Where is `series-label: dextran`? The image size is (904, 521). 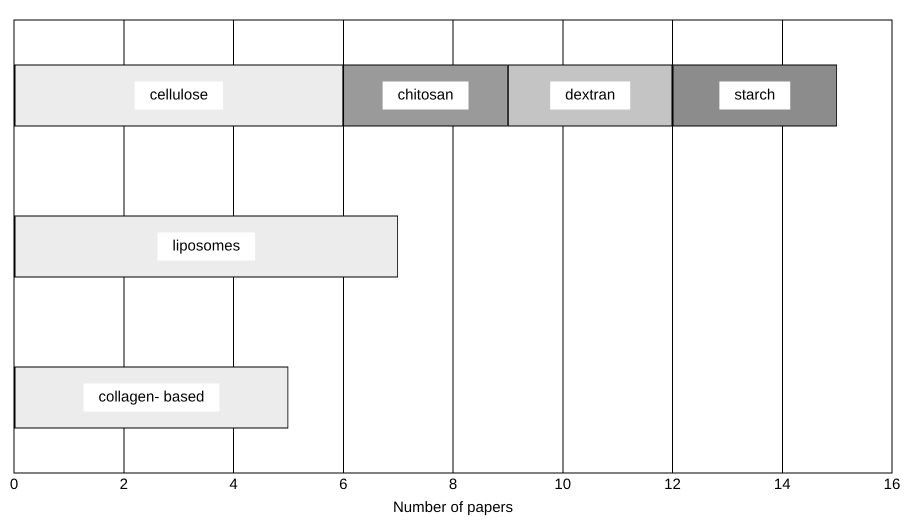 series-label: dextran is located at coordinates (590, 95).